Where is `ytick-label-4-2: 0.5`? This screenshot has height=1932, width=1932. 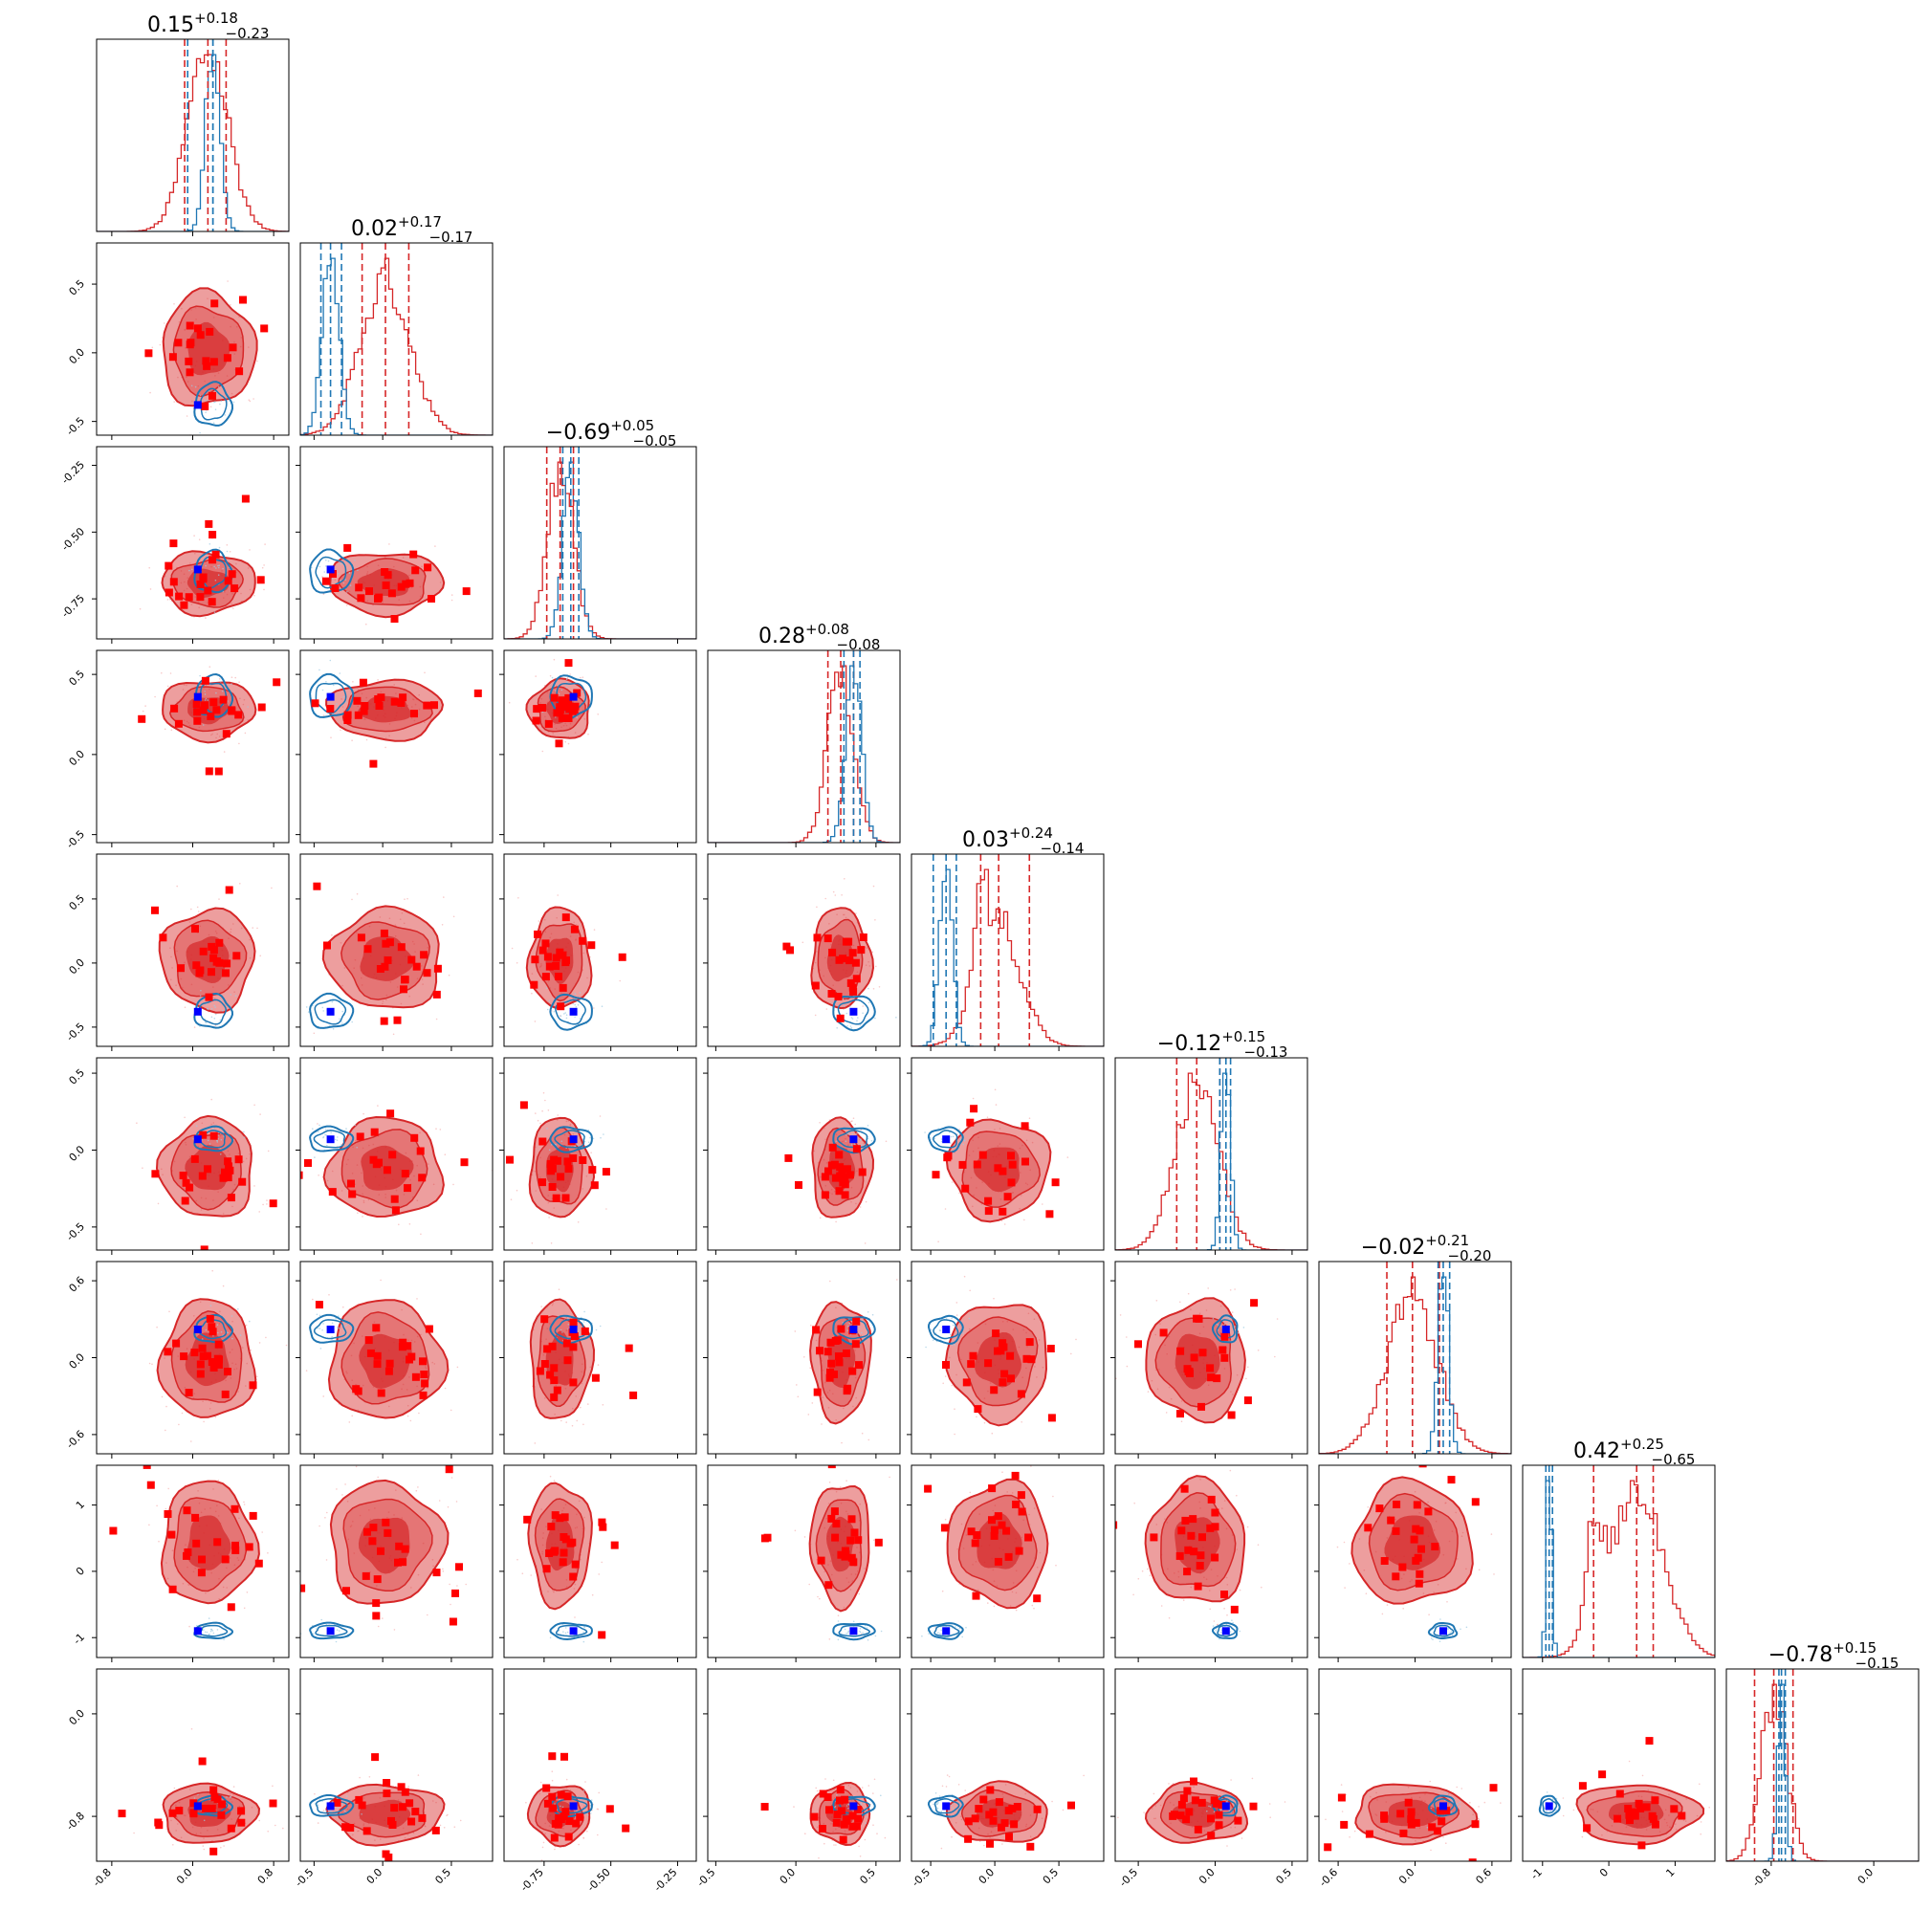 ytick-label-4-2: 0.5 is located at coordinates (77, 902).